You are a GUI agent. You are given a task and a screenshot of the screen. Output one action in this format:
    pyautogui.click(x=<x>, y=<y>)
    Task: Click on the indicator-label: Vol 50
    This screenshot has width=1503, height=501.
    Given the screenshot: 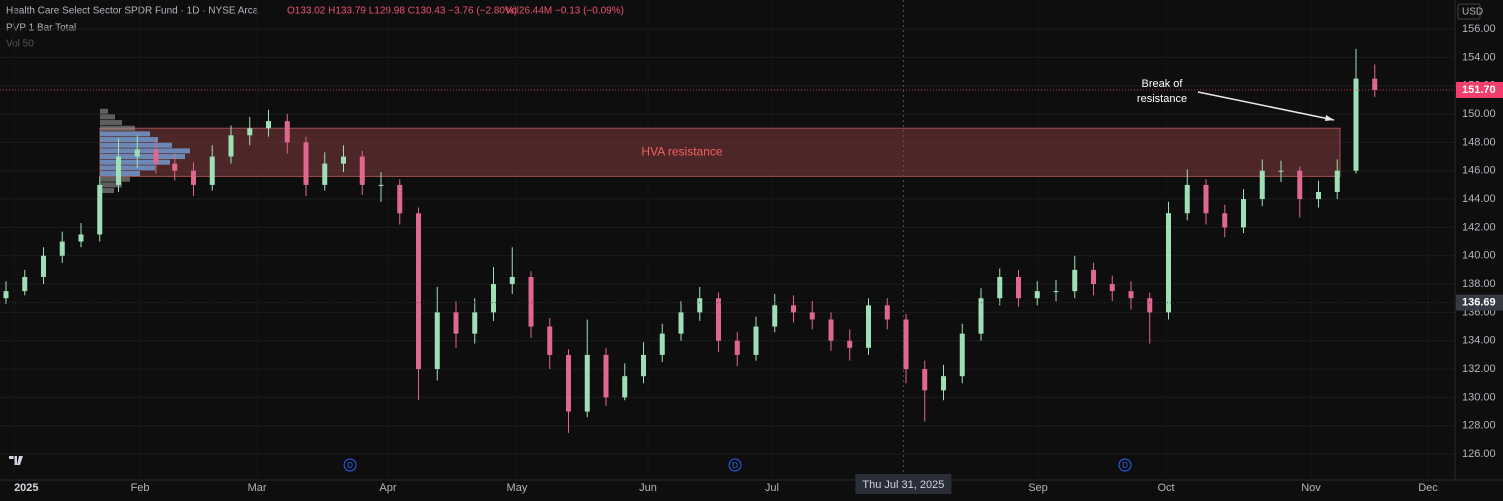 What is the action you would take?
    pyautogui.click(x=20, y=44)
    